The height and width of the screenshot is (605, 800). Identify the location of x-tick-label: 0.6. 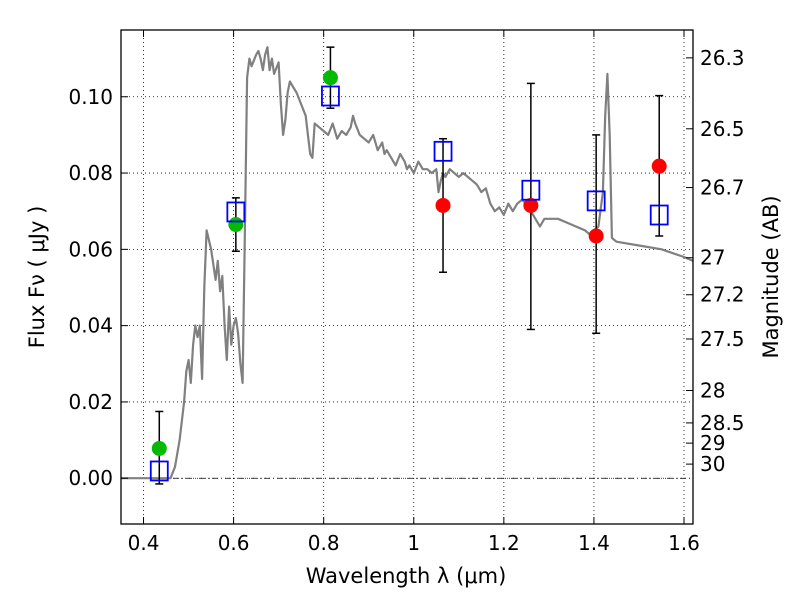
(234, 543).